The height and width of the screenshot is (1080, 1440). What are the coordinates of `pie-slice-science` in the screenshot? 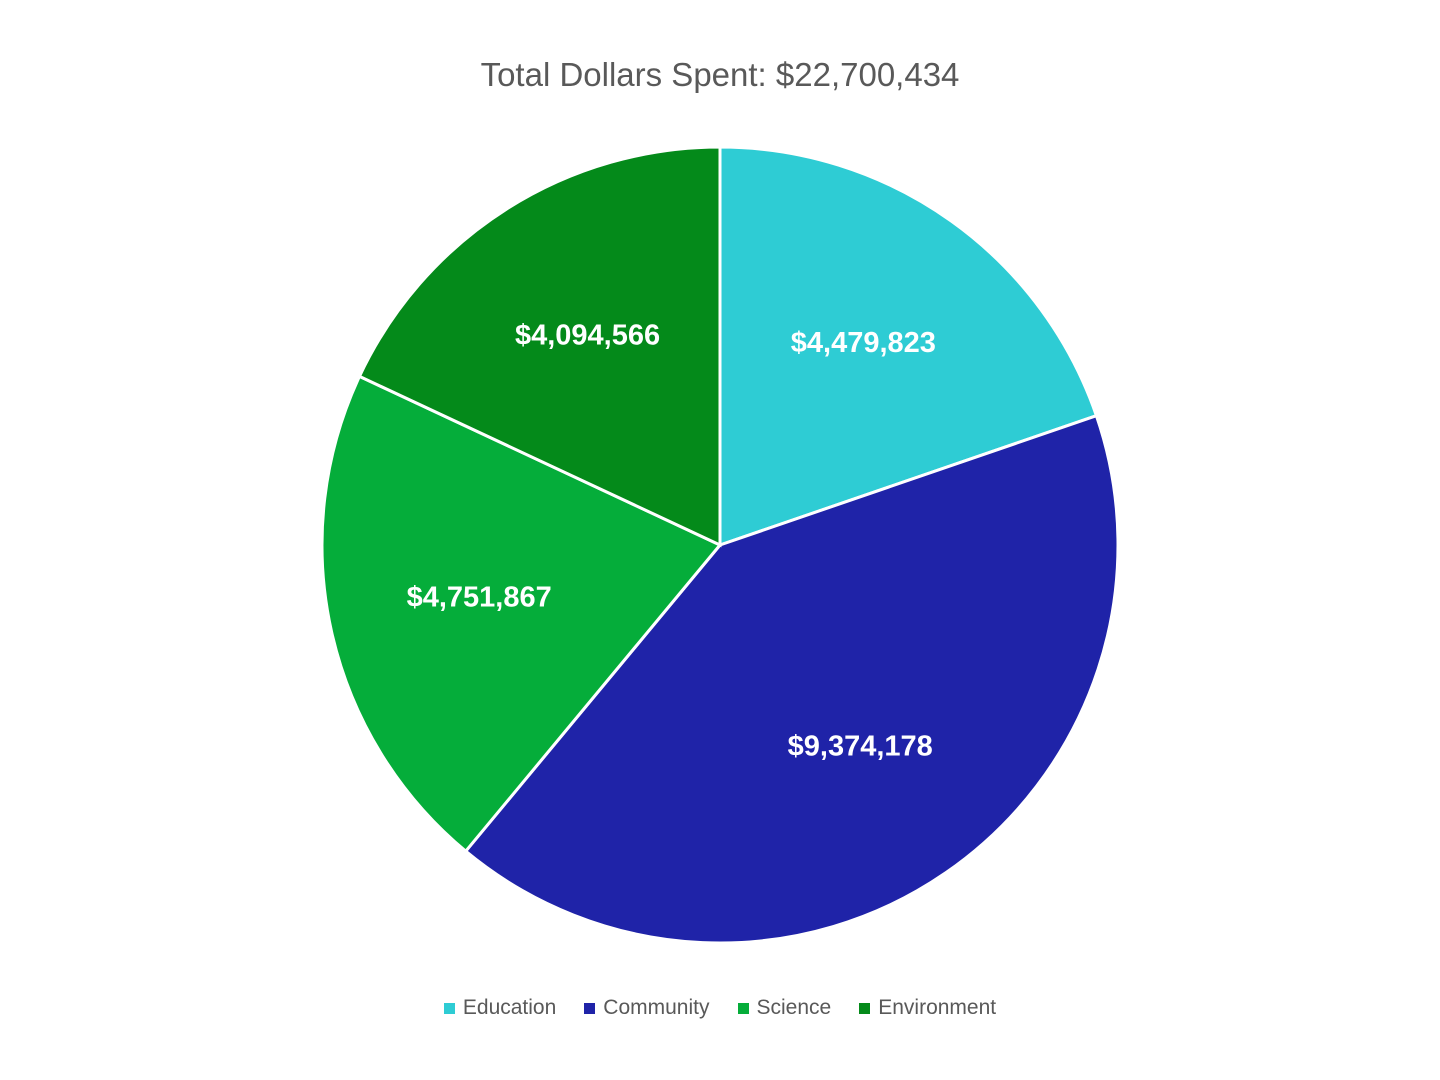 It's located at (521, 614).